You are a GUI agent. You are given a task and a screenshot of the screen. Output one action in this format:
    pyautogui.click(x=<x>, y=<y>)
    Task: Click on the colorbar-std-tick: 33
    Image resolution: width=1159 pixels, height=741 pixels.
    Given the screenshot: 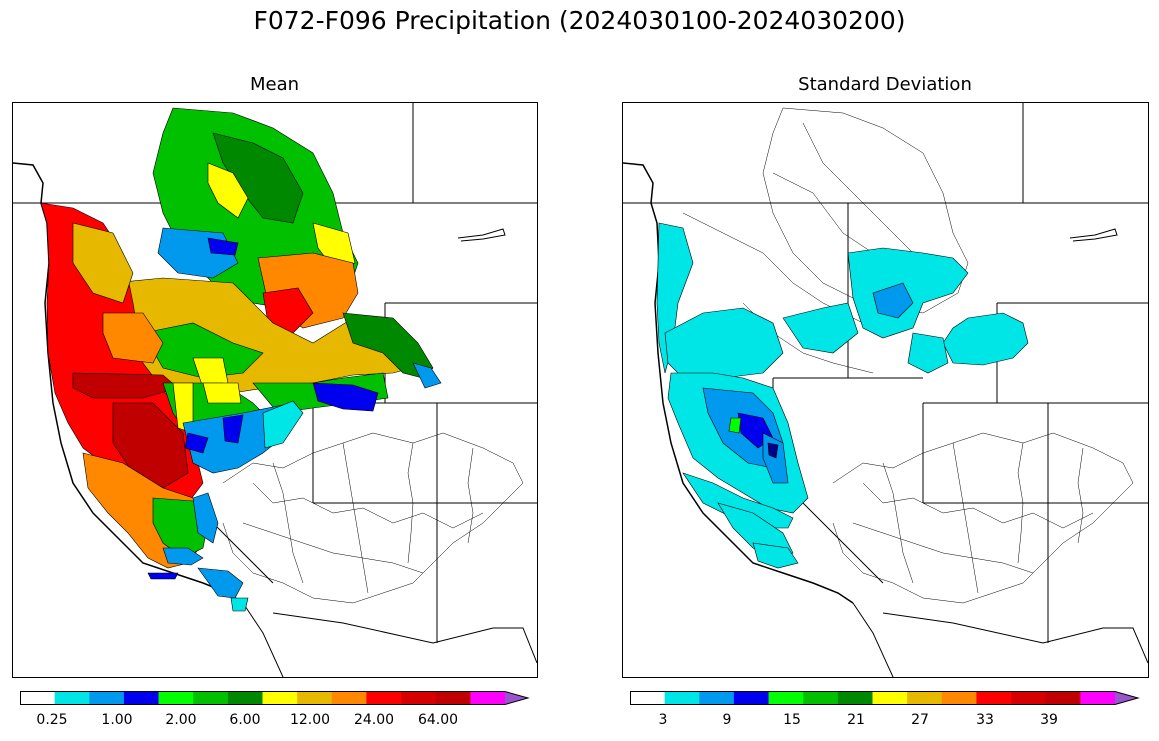 What is the action you would take?
    pyautogui.click(x=985, y=720)
    